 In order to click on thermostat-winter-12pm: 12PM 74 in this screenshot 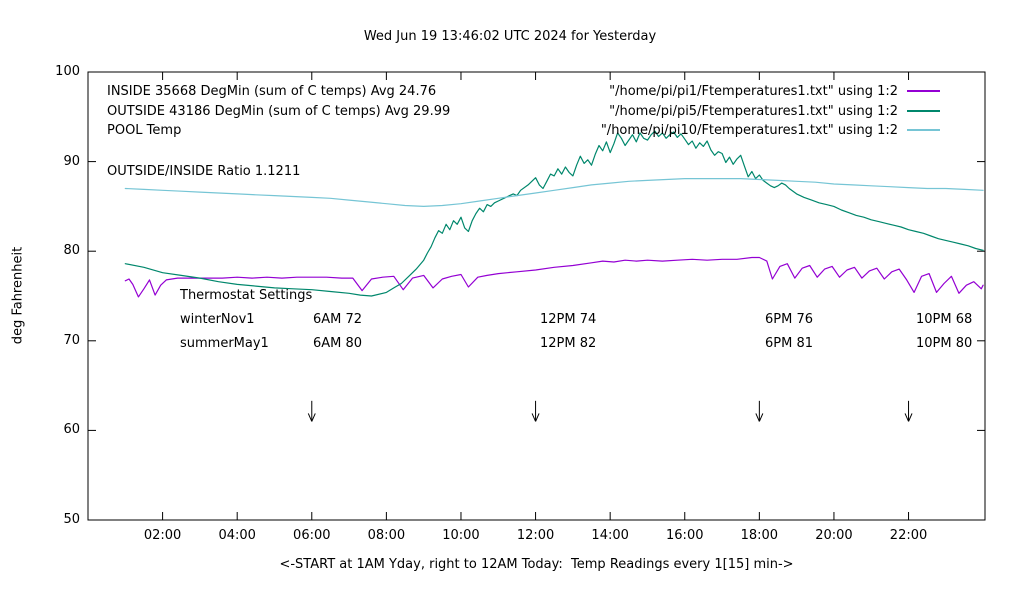, I will do `click(568, 319)`.